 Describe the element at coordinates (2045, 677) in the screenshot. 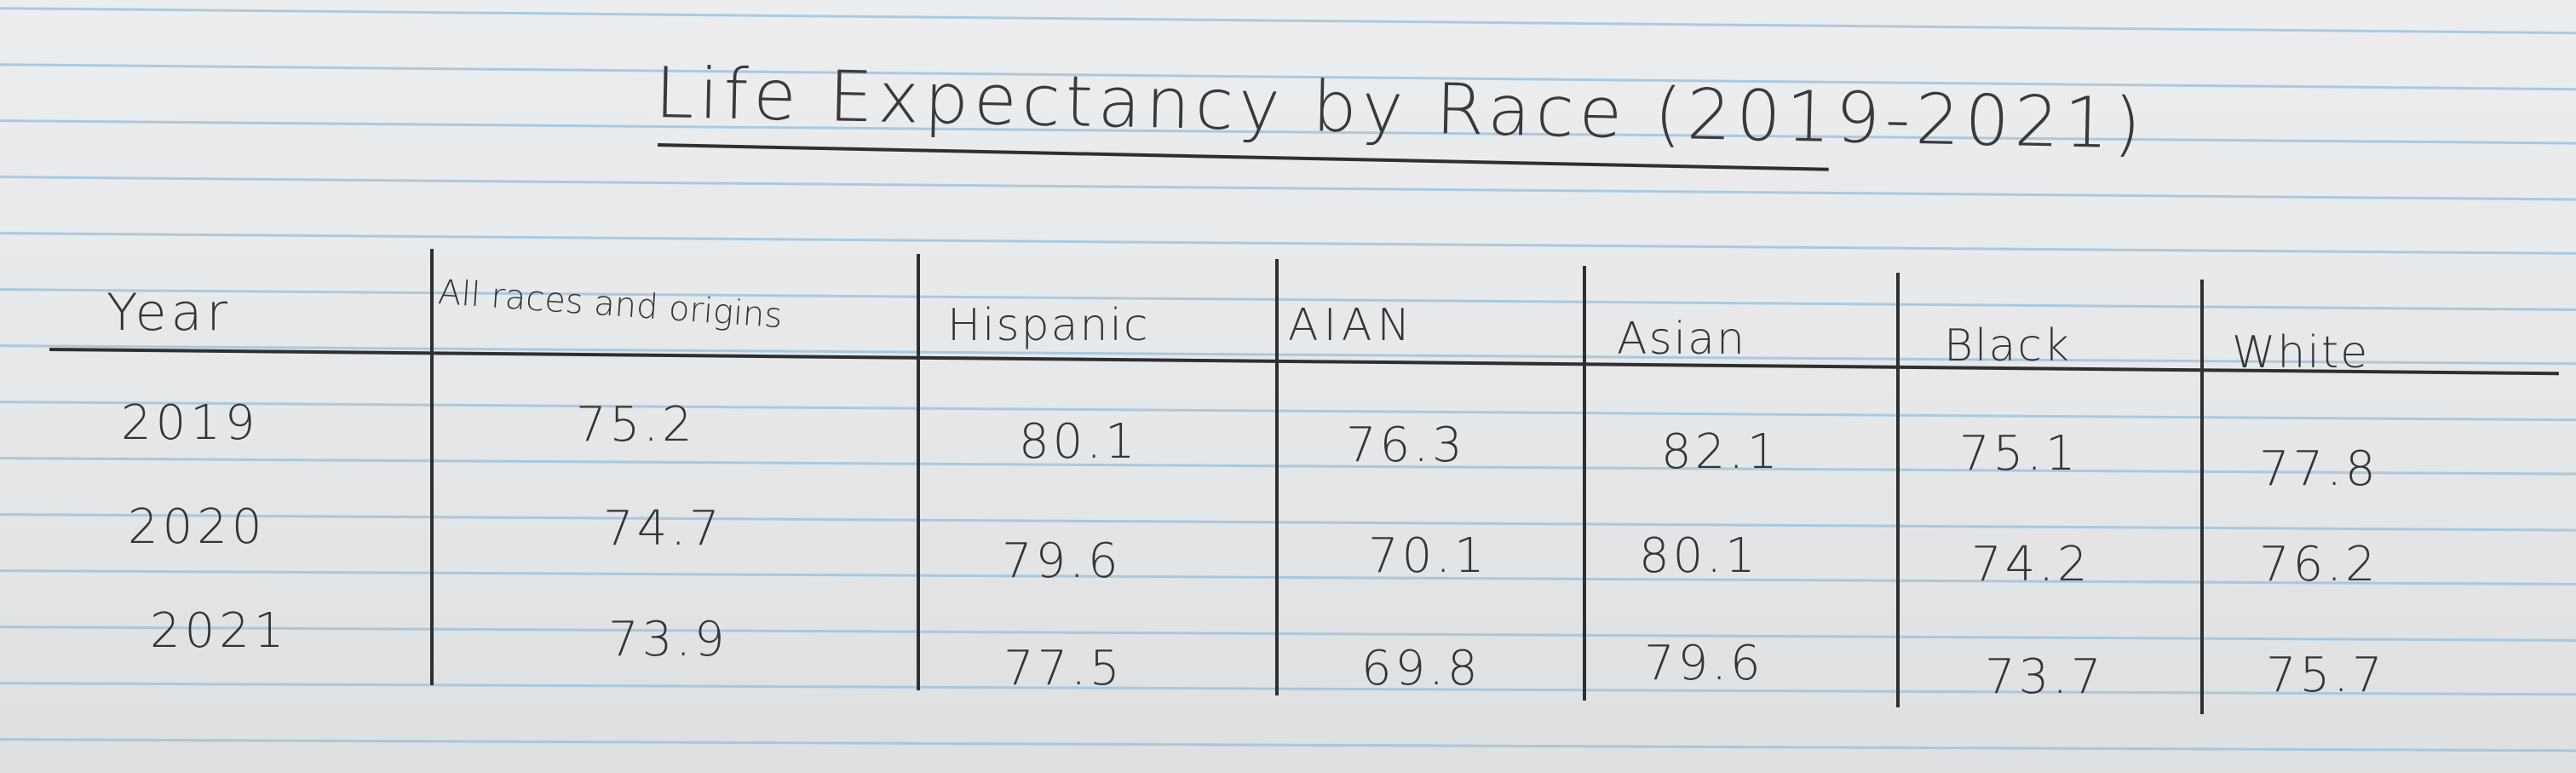

I see `table-cell: 73.7` at that location.